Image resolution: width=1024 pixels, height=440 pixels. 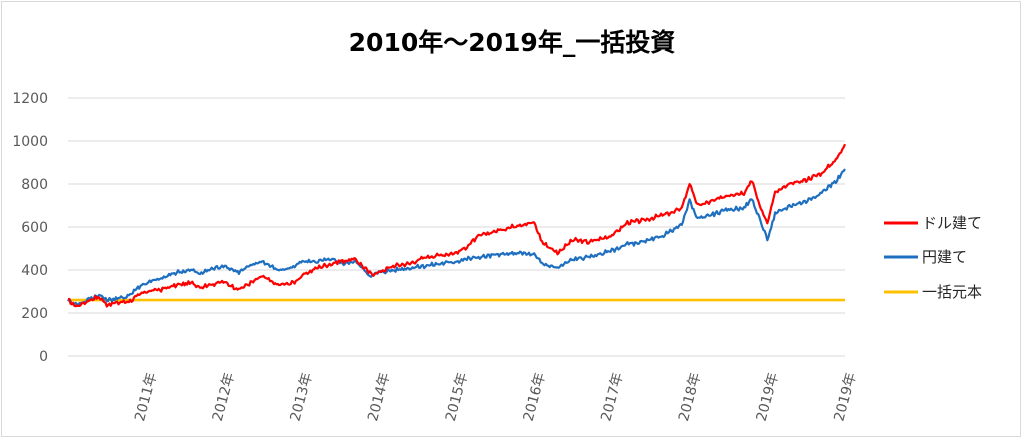 What do you see at coordinates (690, 397) in the screenshot?
I see `x-tick-label: 2018年` at bounding box center [690, 397].